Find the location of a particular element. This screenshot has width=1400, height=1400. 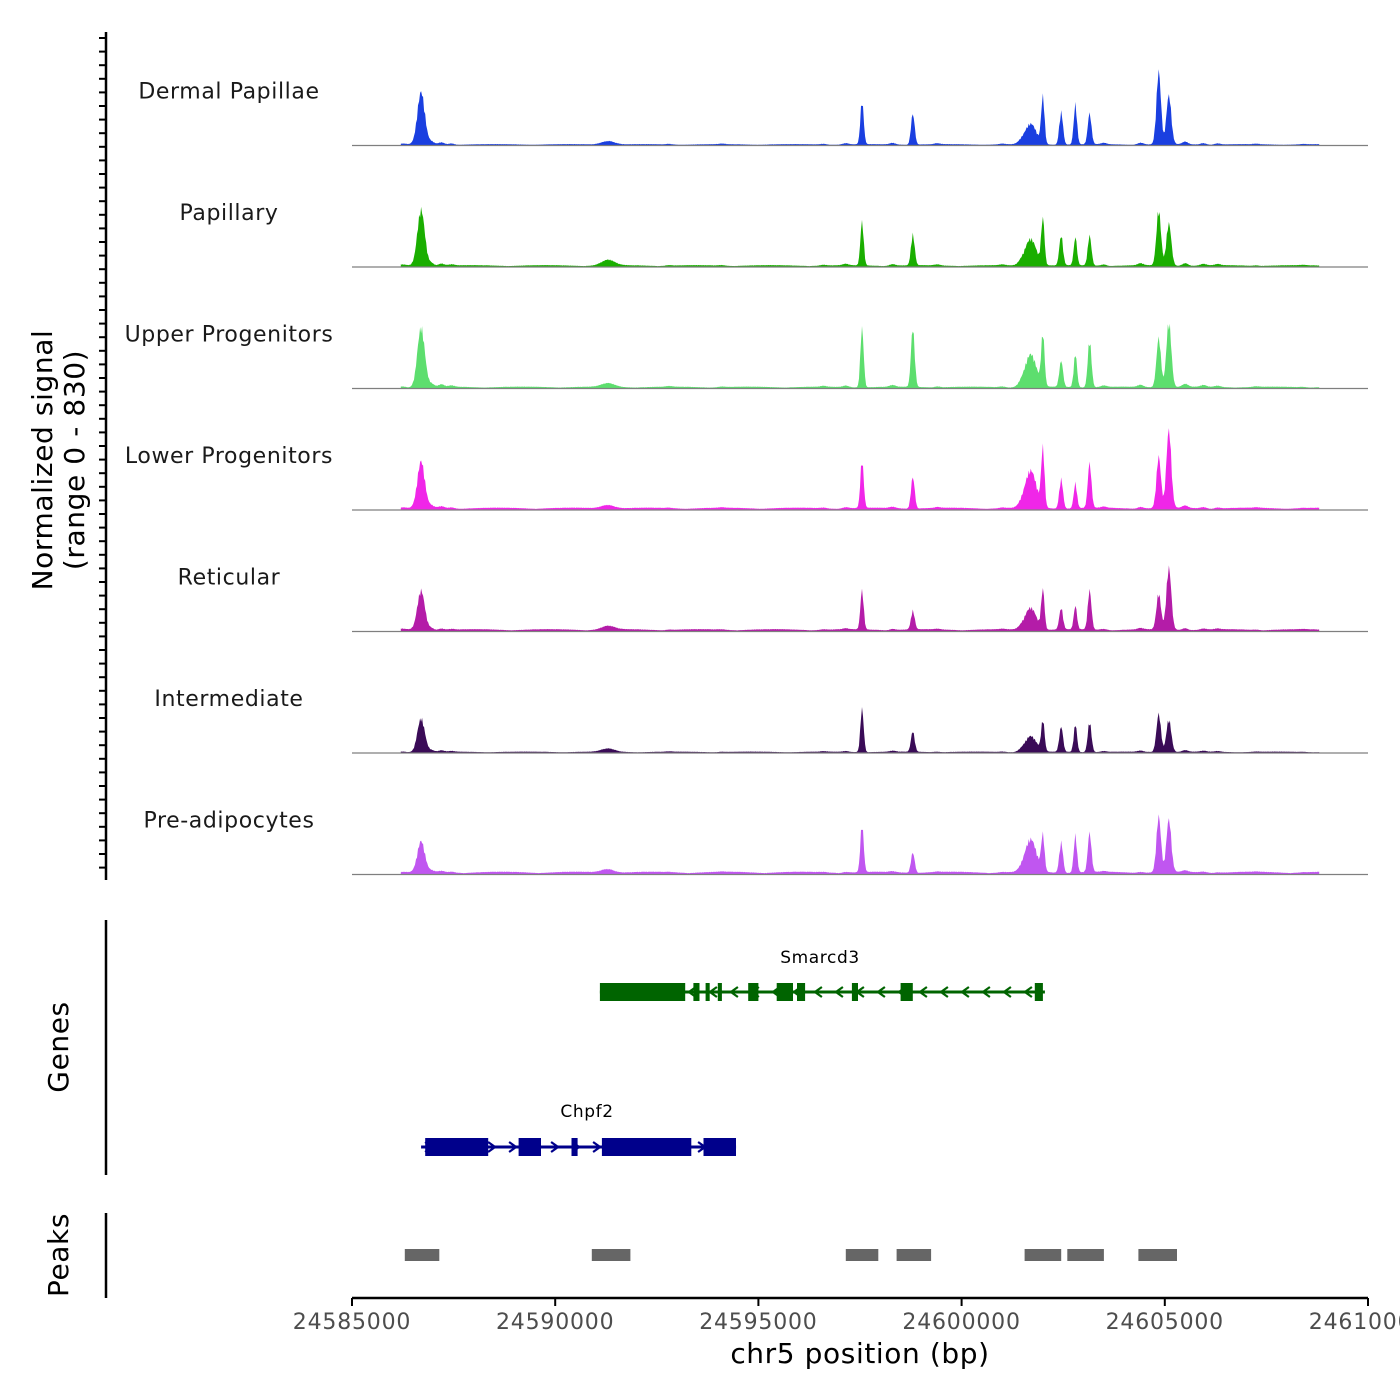

y-axis-title-line2: (range 0 - 830) is located at coordinates (74, 460).